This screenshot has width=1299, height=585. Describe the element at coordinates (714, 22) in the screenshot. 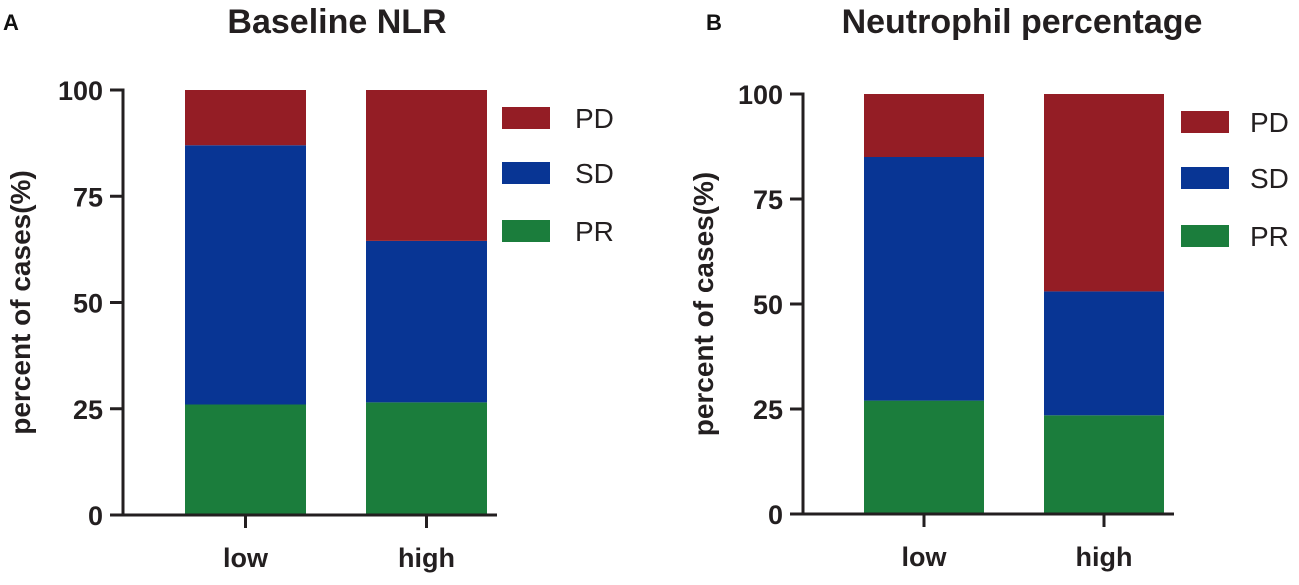

I see `panel-label: B` at that location.